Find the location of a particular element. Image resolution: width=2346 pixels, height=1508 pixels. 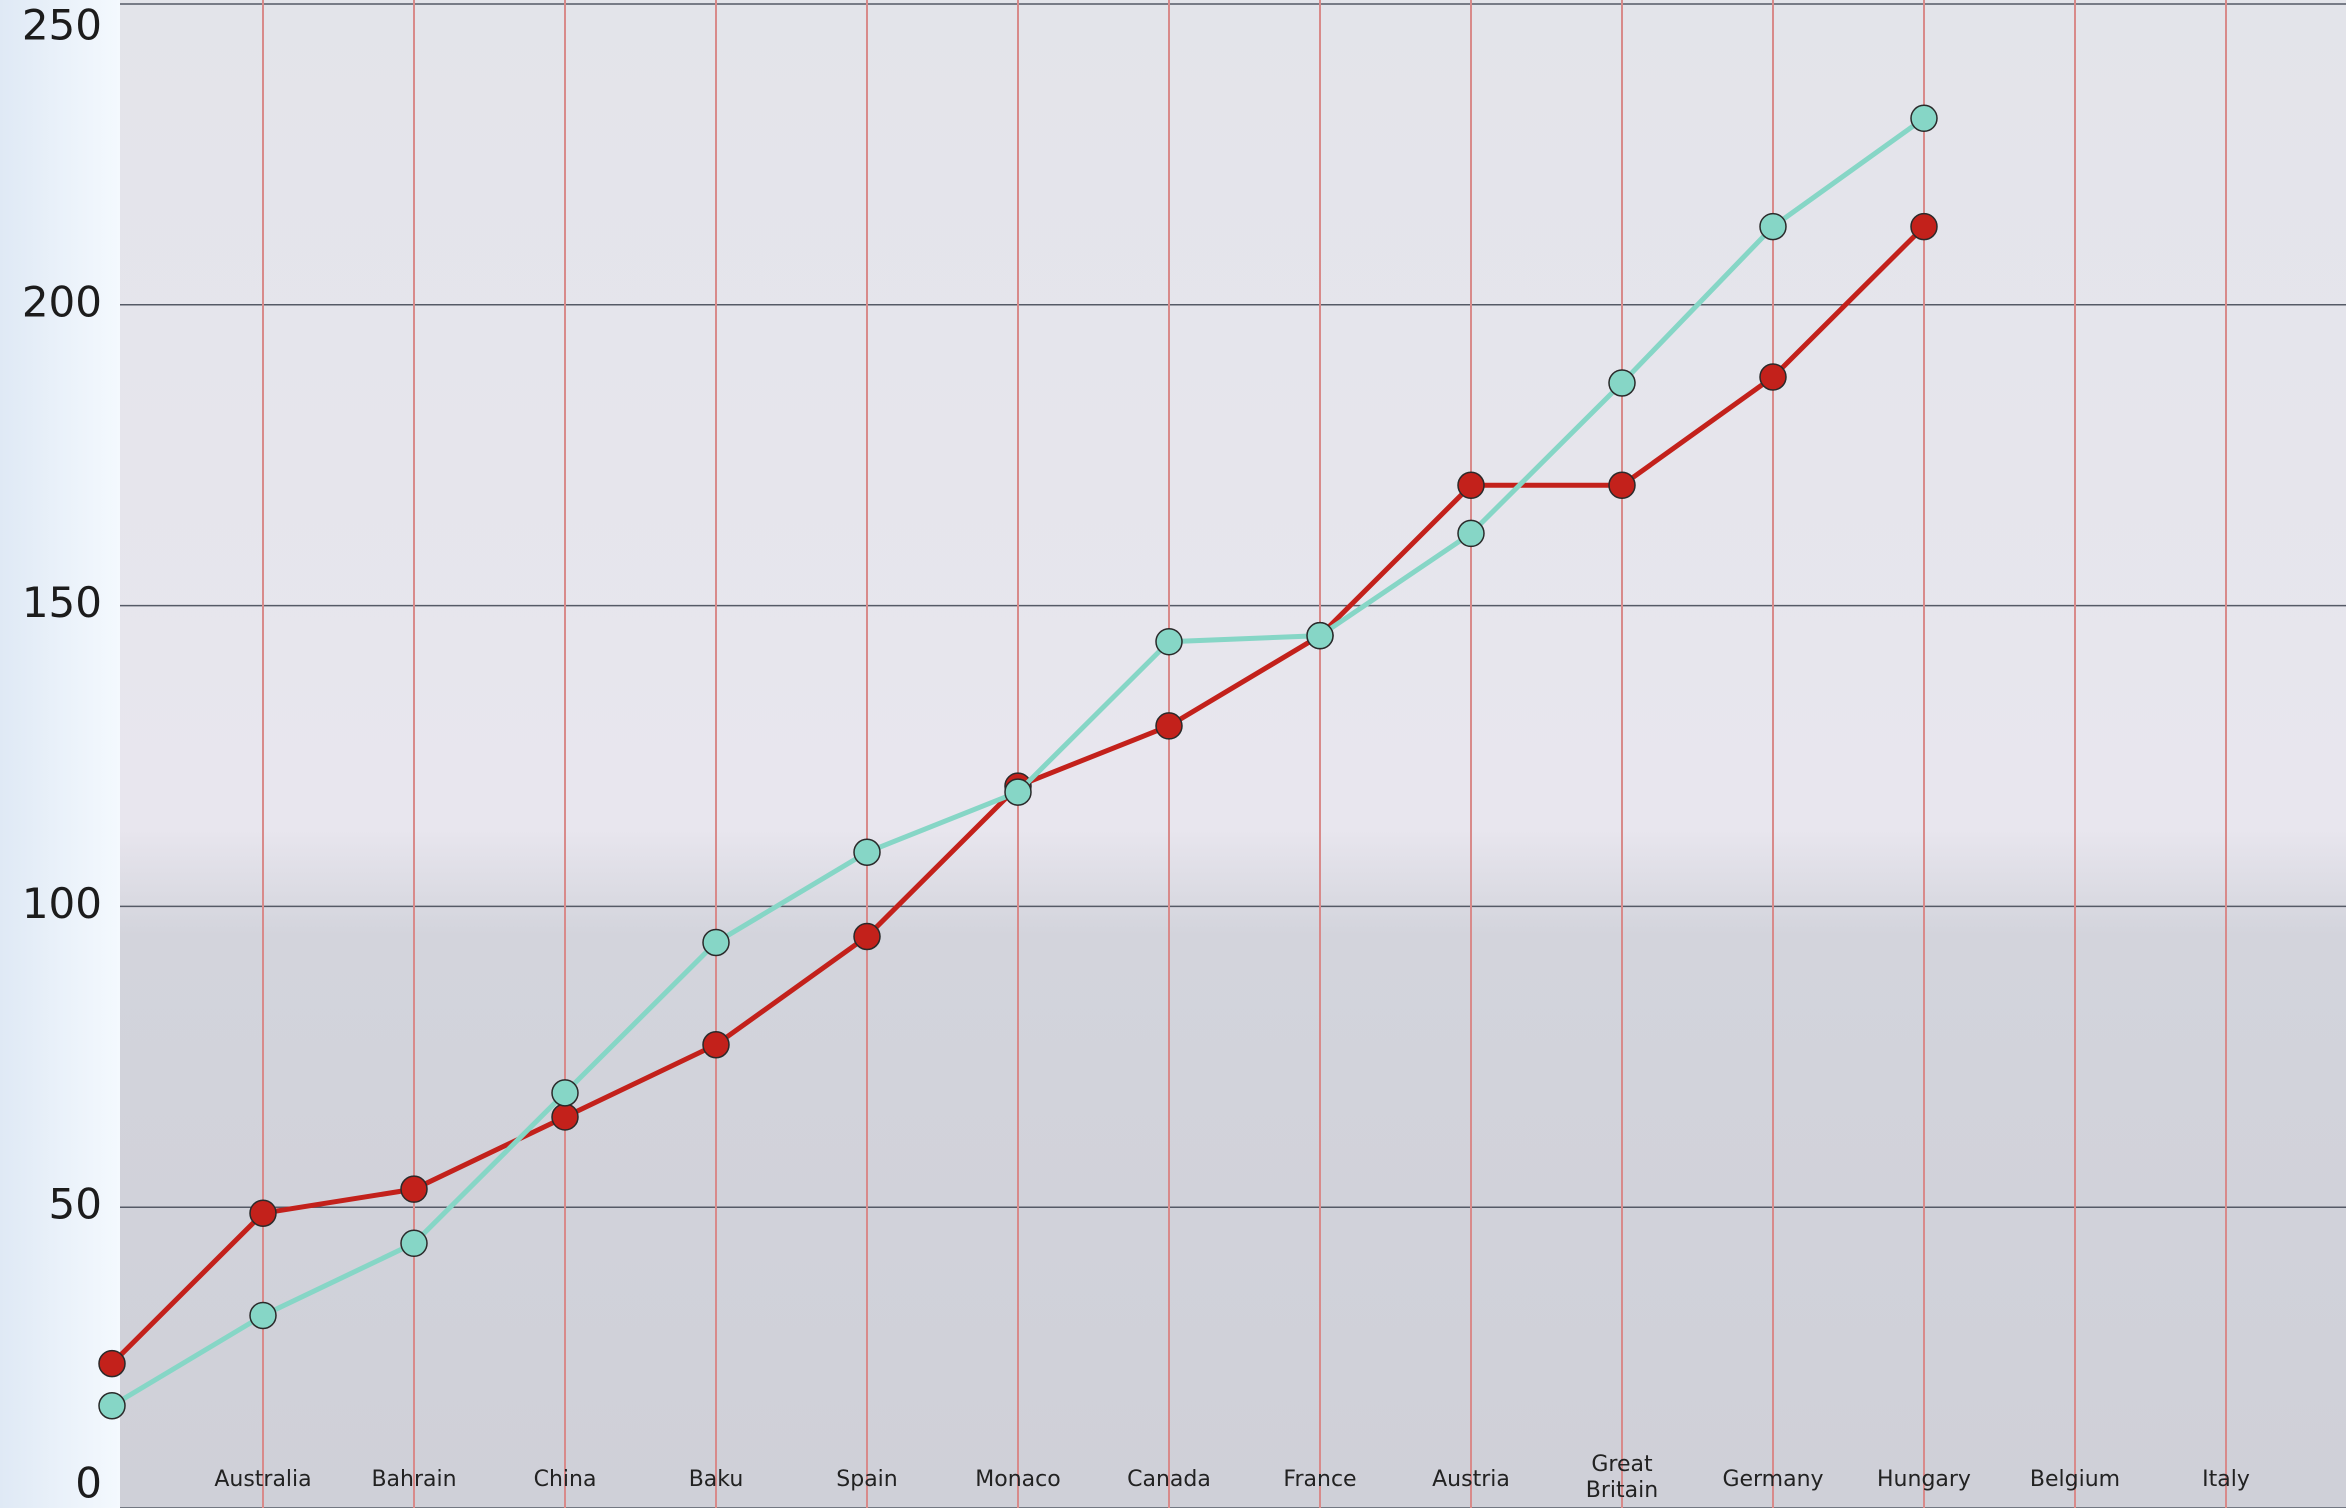

y-tick-label: 200 is located at coordinates (62, 301).